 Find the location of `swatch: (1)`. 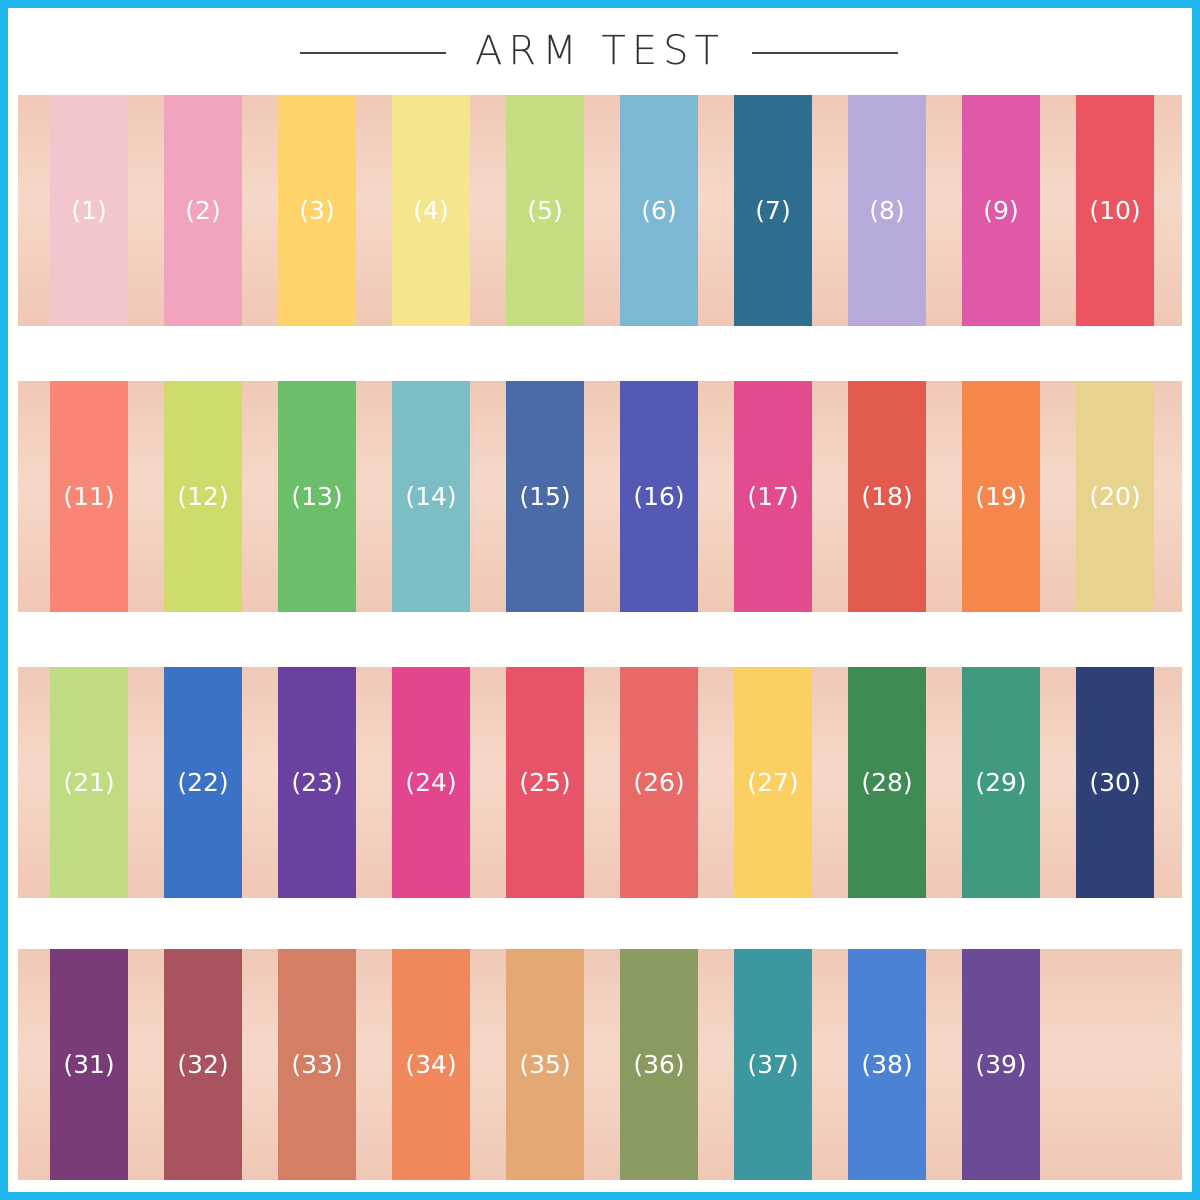

swatch: (1) is located at coordinates (89, 210).